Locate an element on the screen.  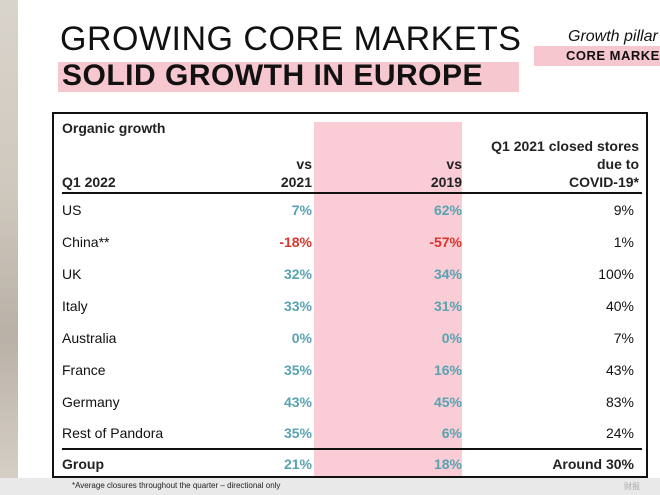
table-section-title: Organic growth is located at coordinates (114, 128).